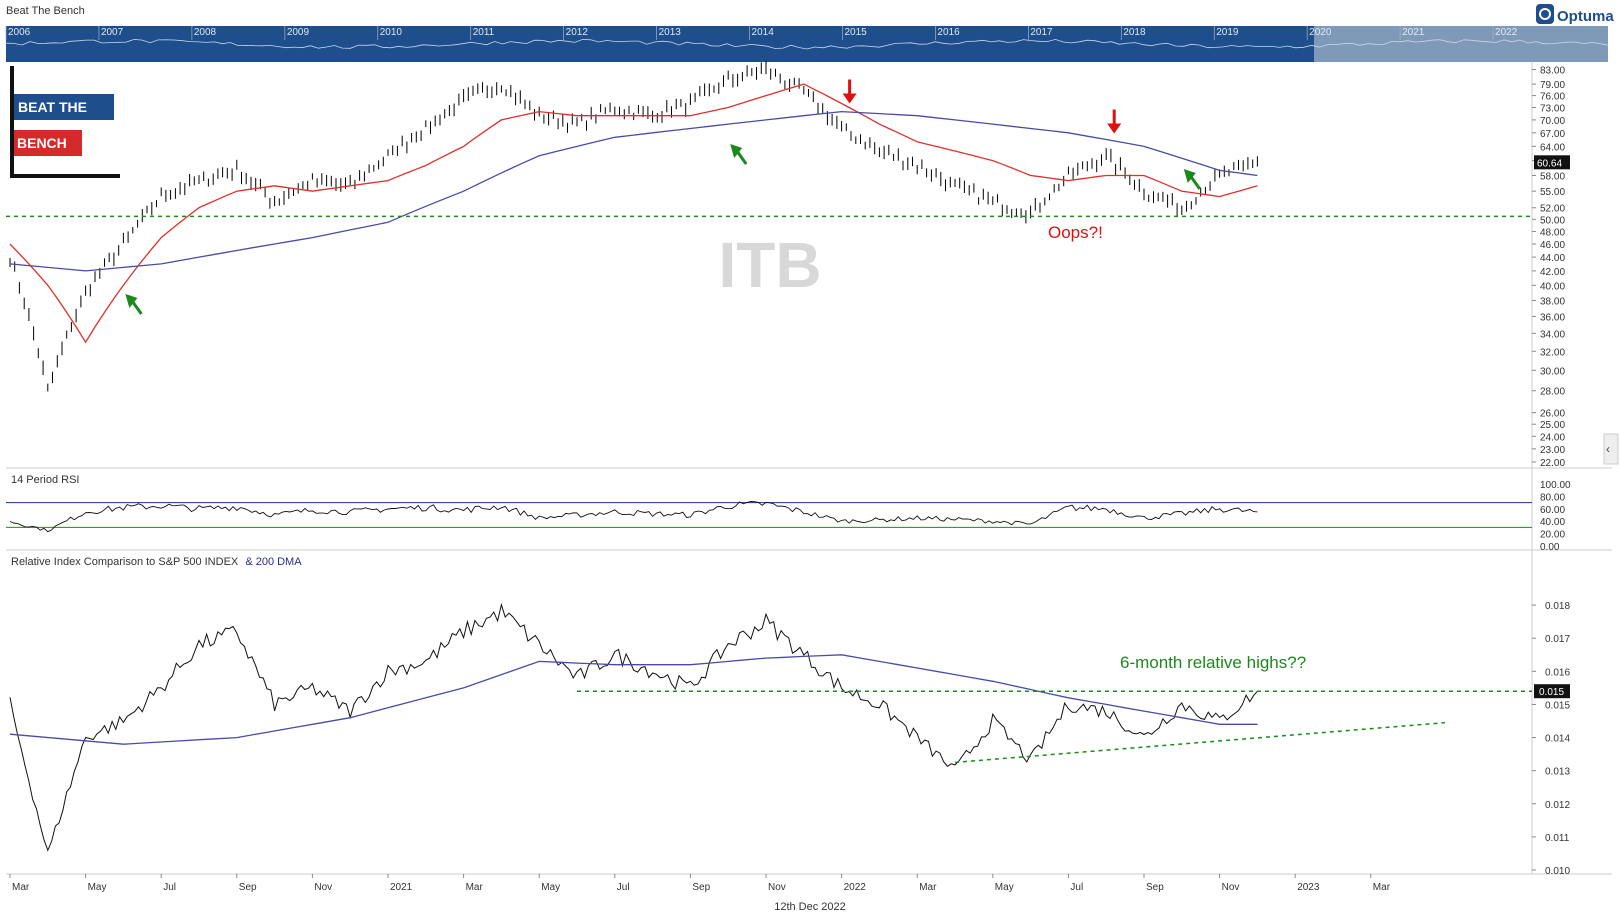 The image size is (1620, 924). Describe the element at coordinates (1552, 209) in the screenshot. I see `price-tick-label: 52.00` at that location.